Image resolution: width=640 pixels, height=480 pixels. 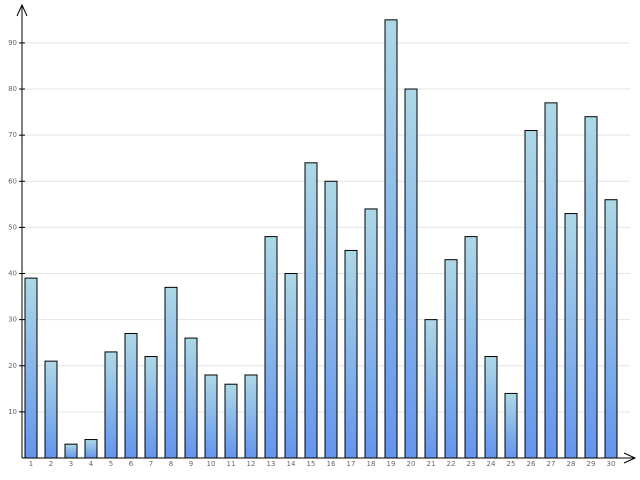 What do you see at coordinates (351, 464) in the screenshot?
I see `x-tick-label: 17` at bounding box center [351, 464].